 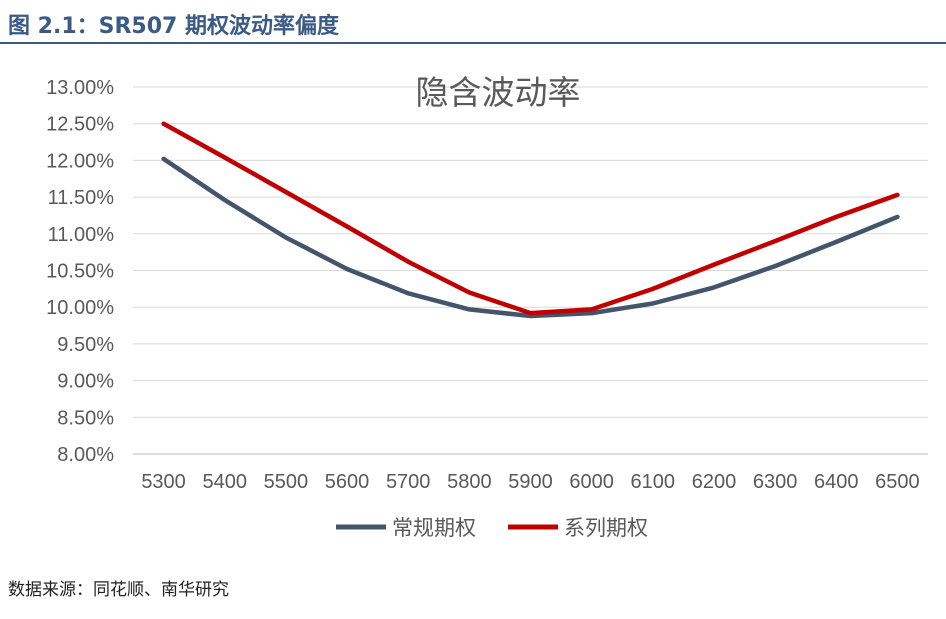 I want to click on y-tick-label: 8.00%, so click(x=85, y=455).